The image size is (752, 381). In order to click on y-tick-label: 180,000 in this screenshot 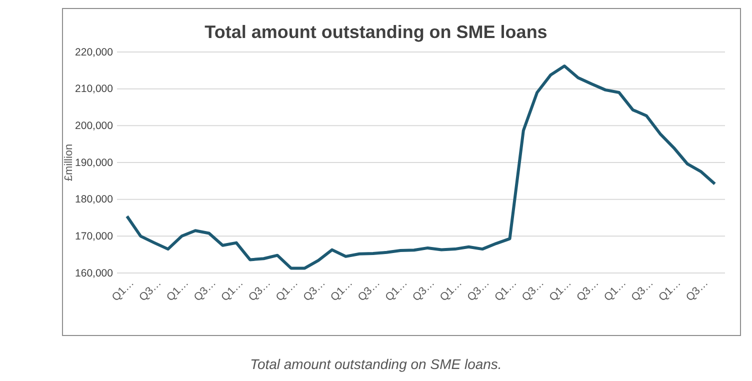, I will do `click(94, 200)`.